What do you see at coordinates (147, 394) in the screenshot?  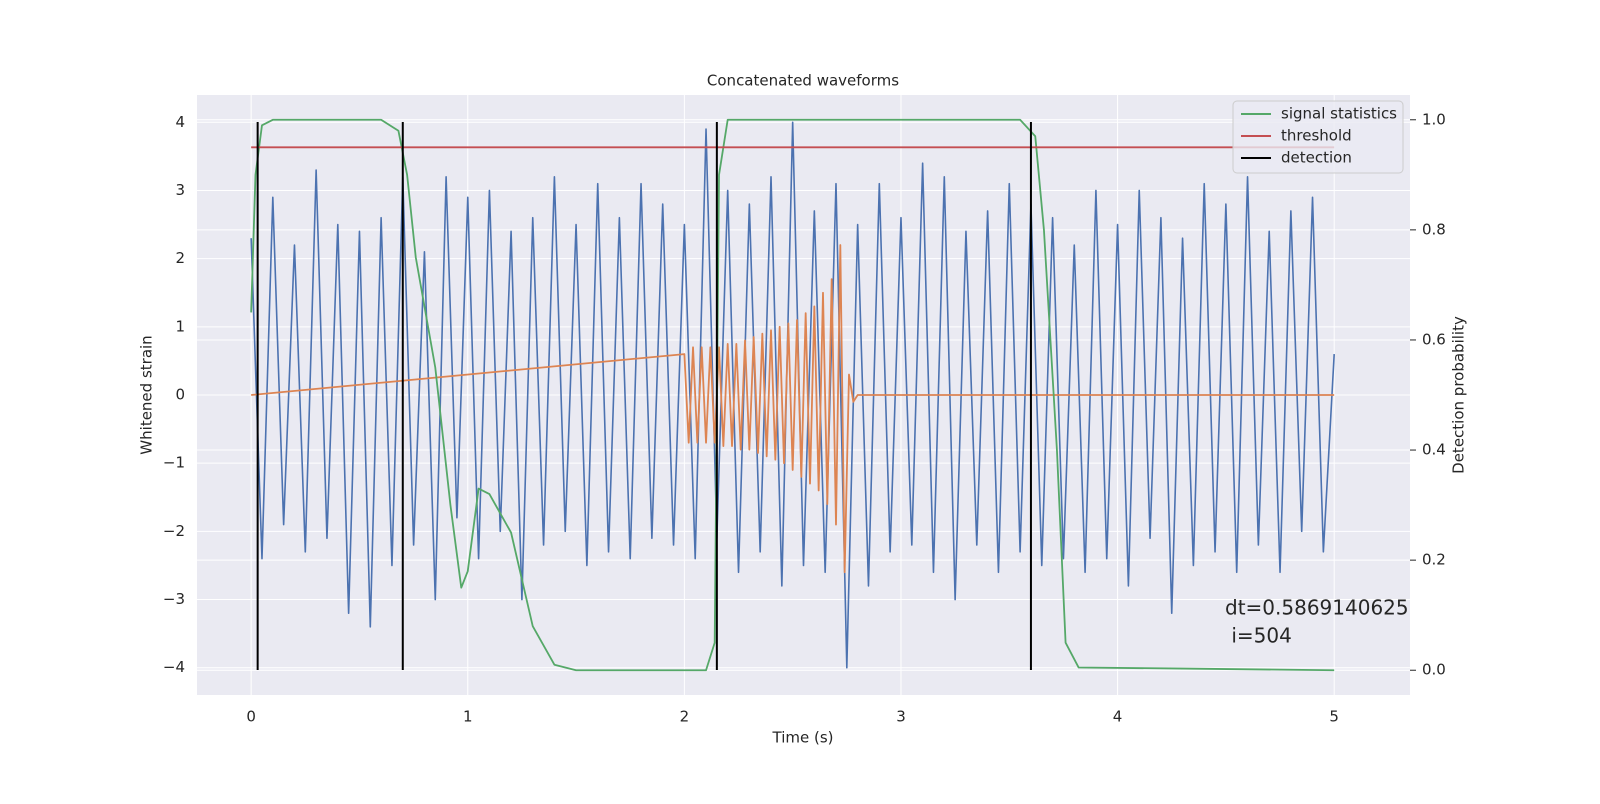 I see `y-axis-label: Whitened strain` at bounding box center [147, 394].